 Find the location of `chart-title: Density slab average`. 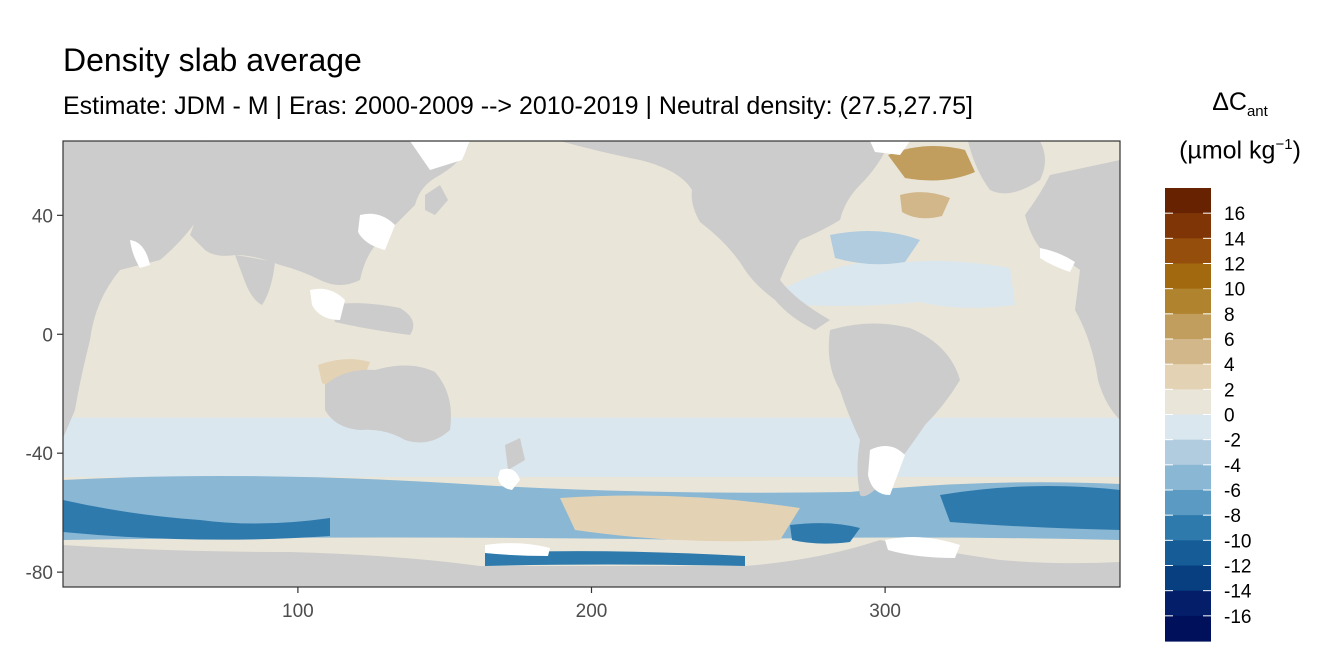

chart-title: Density slab average is located at coordinates (212, 60).